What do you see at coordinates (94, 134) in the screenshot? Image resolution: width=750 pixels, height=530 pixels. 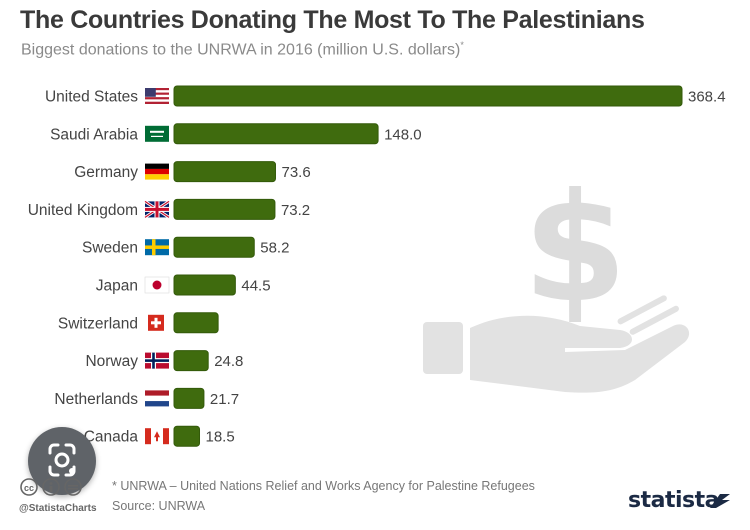 I see `category-label-saudi-arabia: Saudi Arabia` at bounding box center [94, 134].